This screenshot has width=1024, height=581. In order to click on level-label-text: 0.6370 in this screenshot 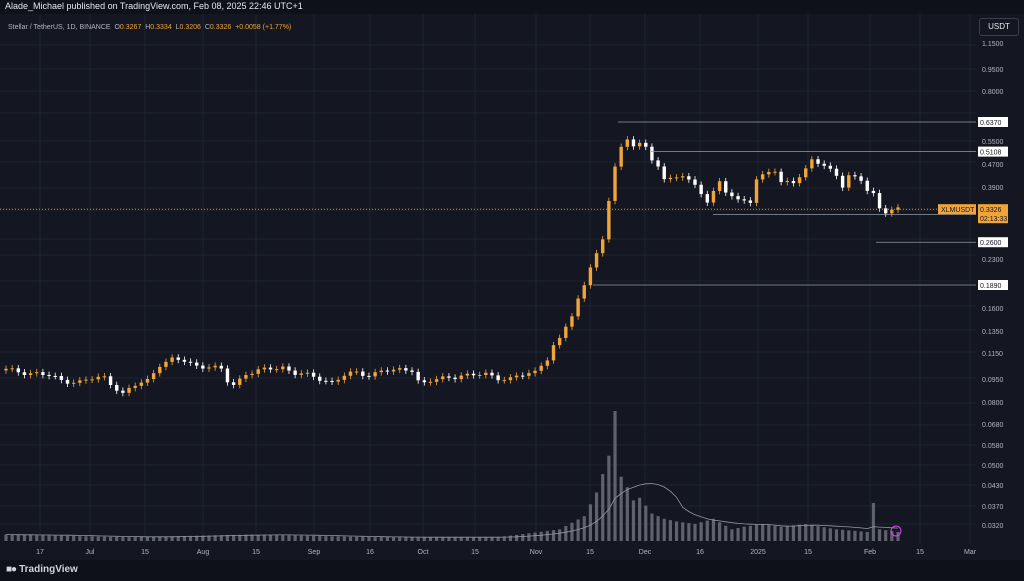, I will do `click(991, 123)`.